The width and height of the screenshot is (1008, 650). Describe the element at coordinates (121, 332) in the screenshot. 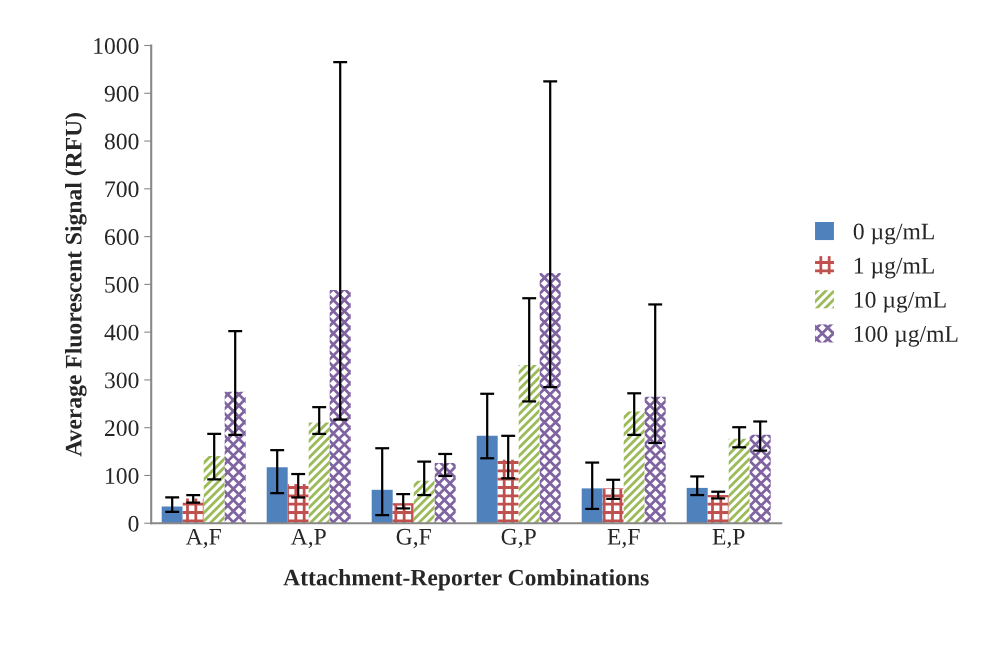

I see `y-tick-label: 400` at that location.